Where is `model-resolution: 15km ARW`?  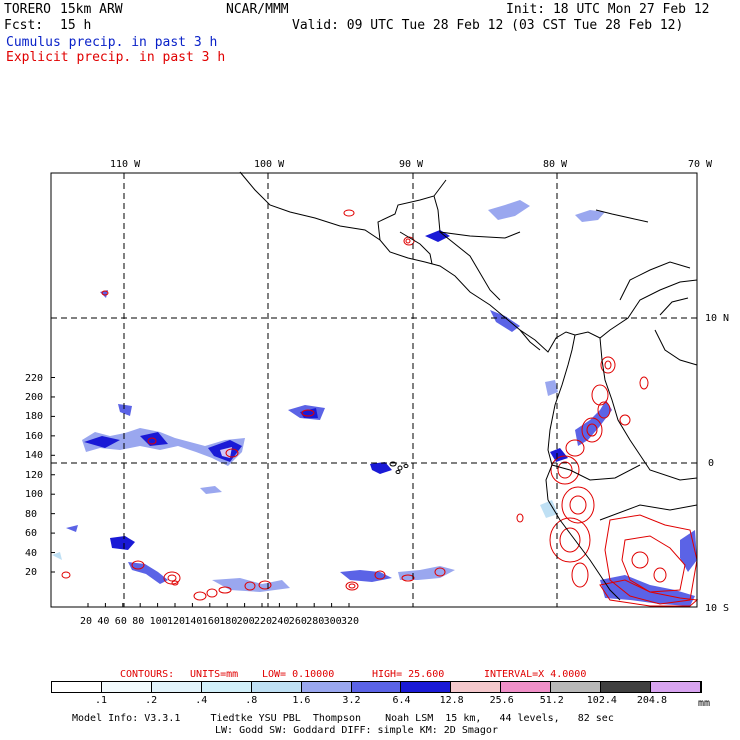
model-resolution: 15km ARW is located at coordinates (91, 9).